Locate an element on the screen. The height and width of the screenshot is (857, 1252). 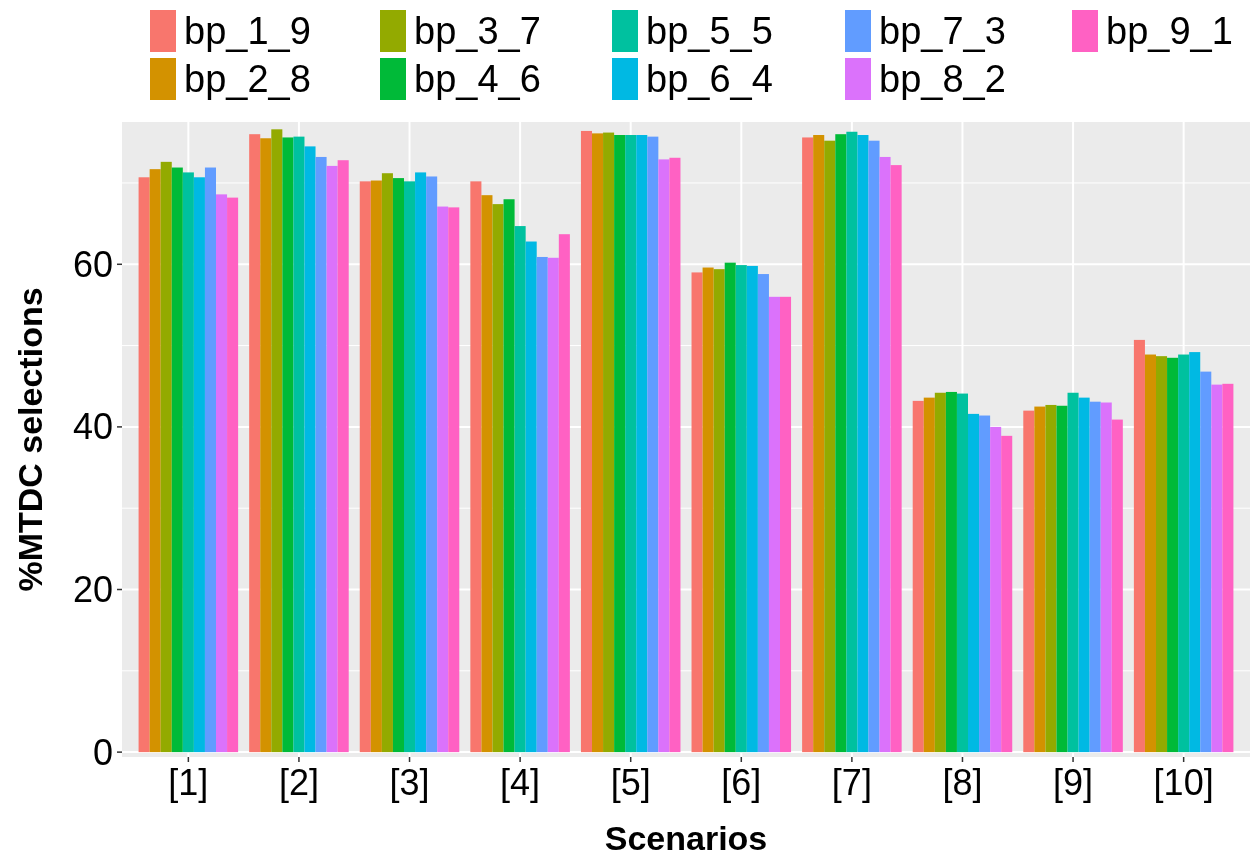
legend-label: bp_3_7 is located at coordinates (477, 31).